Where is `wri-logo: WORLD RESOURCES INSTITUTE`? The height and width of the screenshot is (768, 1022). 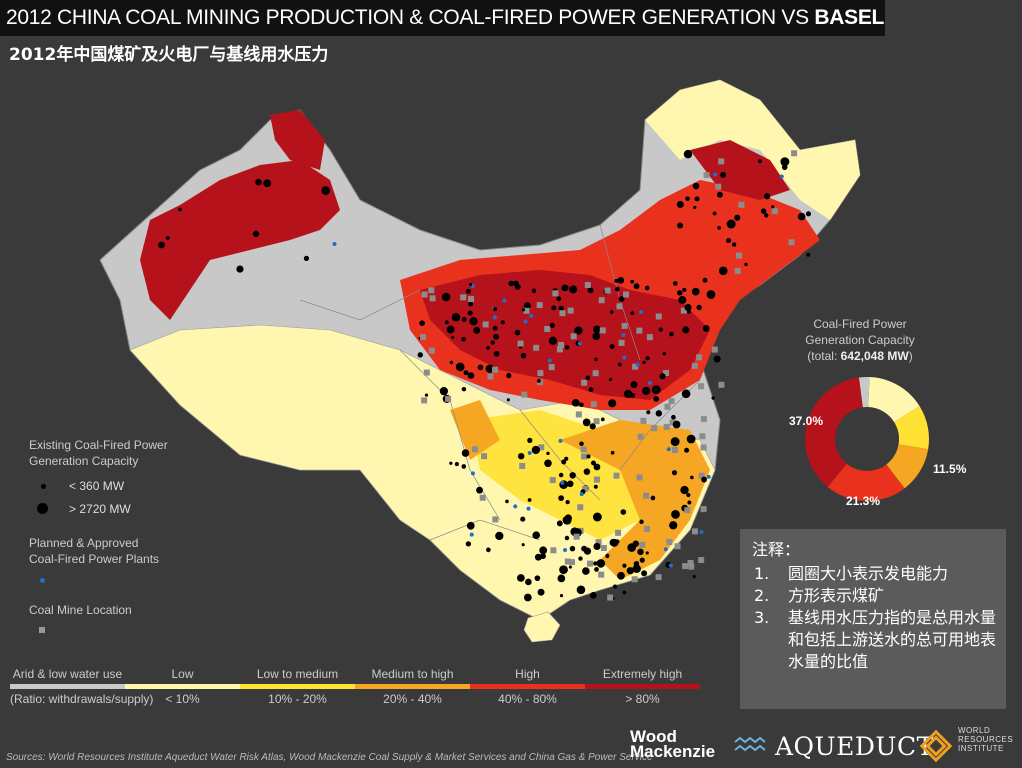
wri-logo: WORLD RESOURCES INSTITUTE is located at coordinates (985, 739).